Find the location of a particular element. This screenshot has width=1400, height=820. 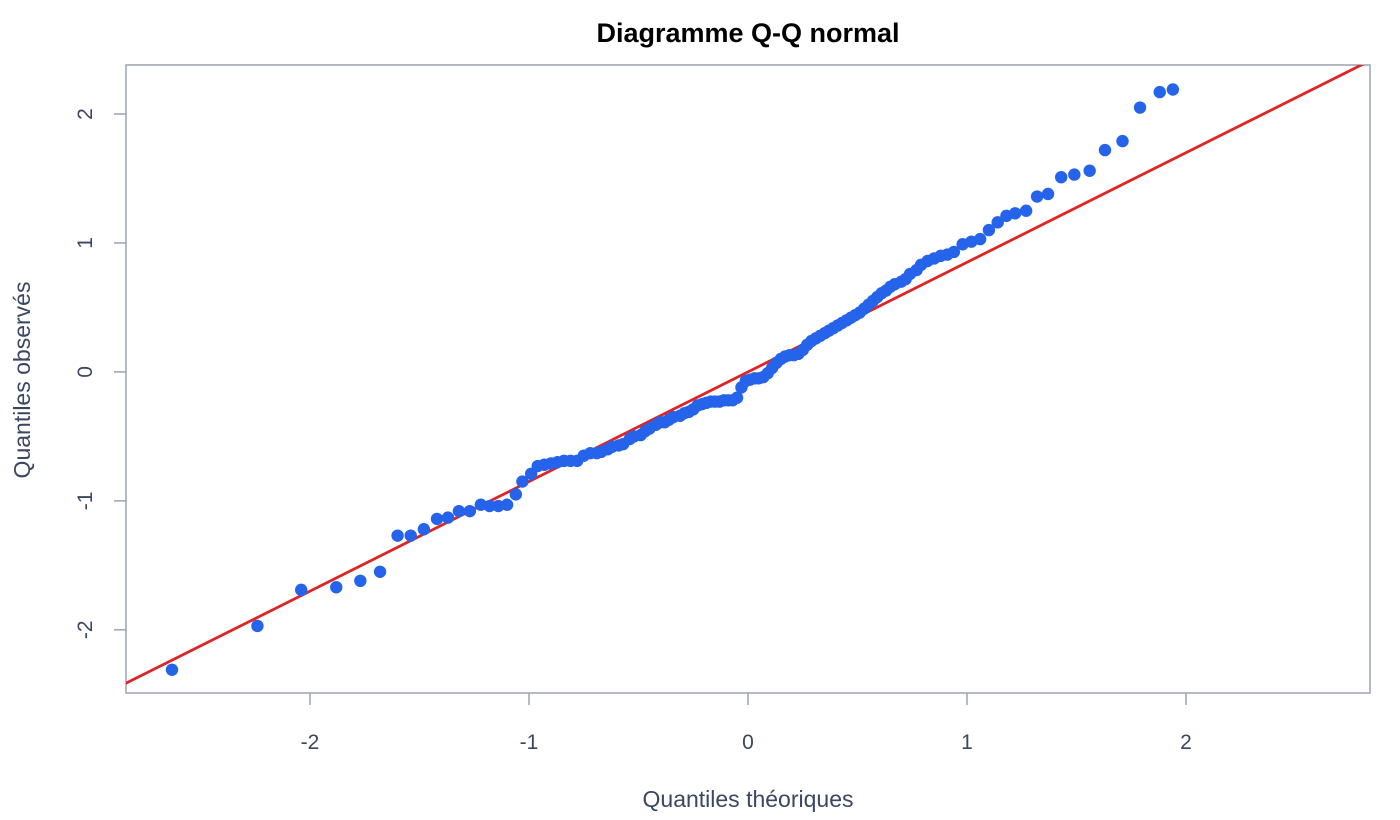

x-tick-label: 0 is located at coordinates (748, 742).